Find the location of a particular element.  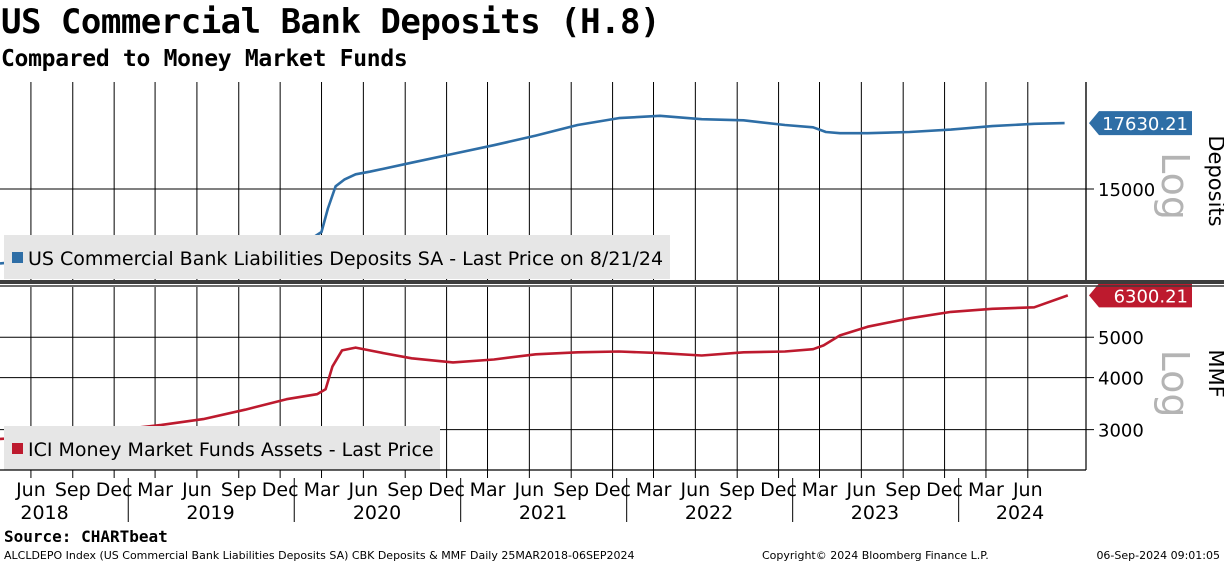

deposits-log-scale-label: Log is located at coordinates (1175, 186).